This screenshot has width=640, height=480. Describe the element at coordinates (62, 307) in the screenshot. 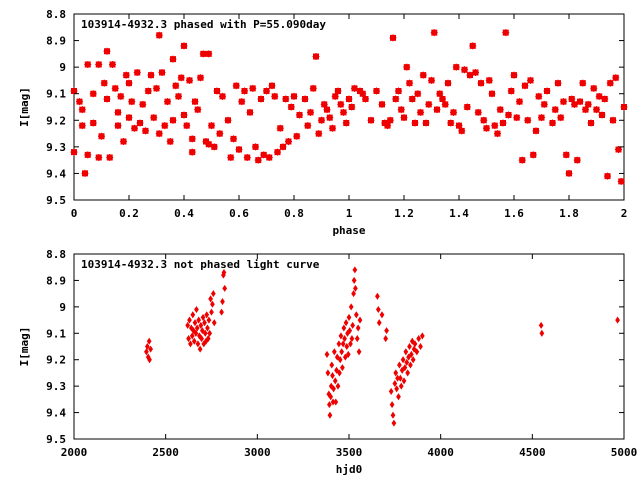

I see `y-tick-label: 9` at that location.